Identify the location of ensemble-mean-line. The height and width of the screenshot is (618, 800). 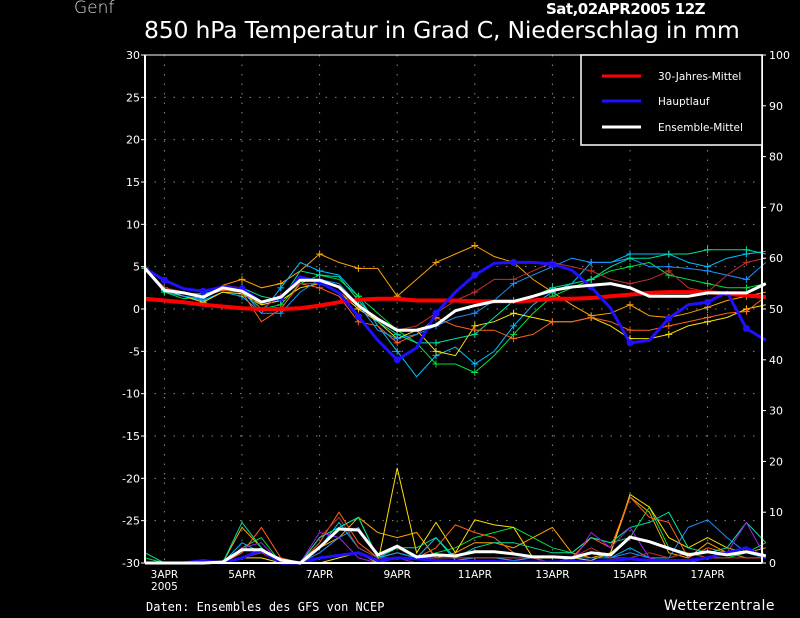
(455, 299).